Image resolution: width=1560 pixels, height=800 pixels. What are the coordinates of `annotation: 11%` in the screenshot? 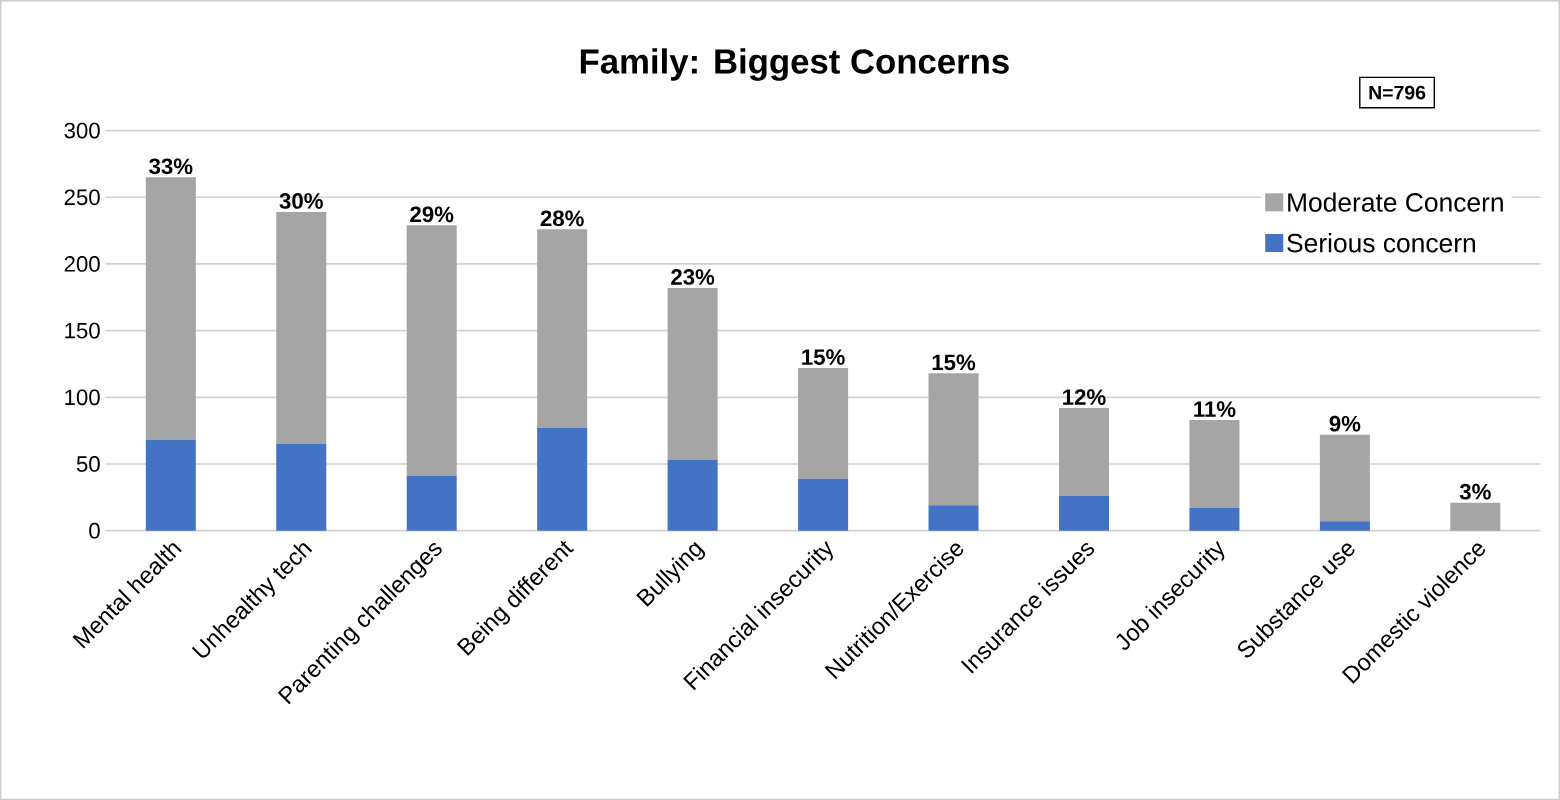 It's located at (1215, 409).